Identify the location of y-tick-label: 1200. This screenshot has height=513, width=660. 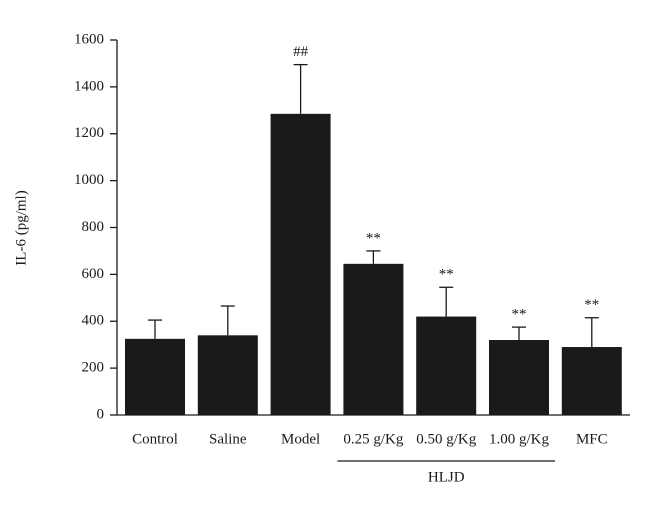
(89, 133).